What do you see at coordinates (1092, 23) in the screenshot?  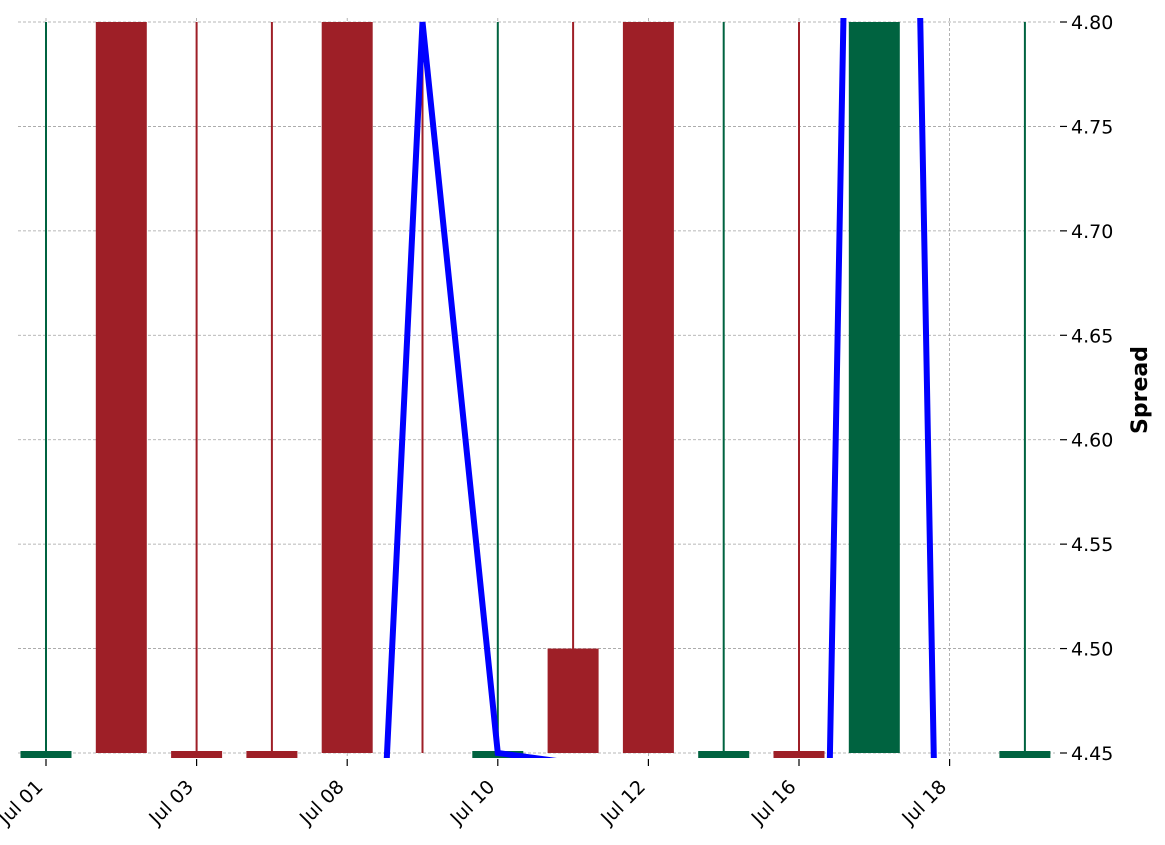 I see `y-tick-label: 4.80` at bounding box center [1092, 23].